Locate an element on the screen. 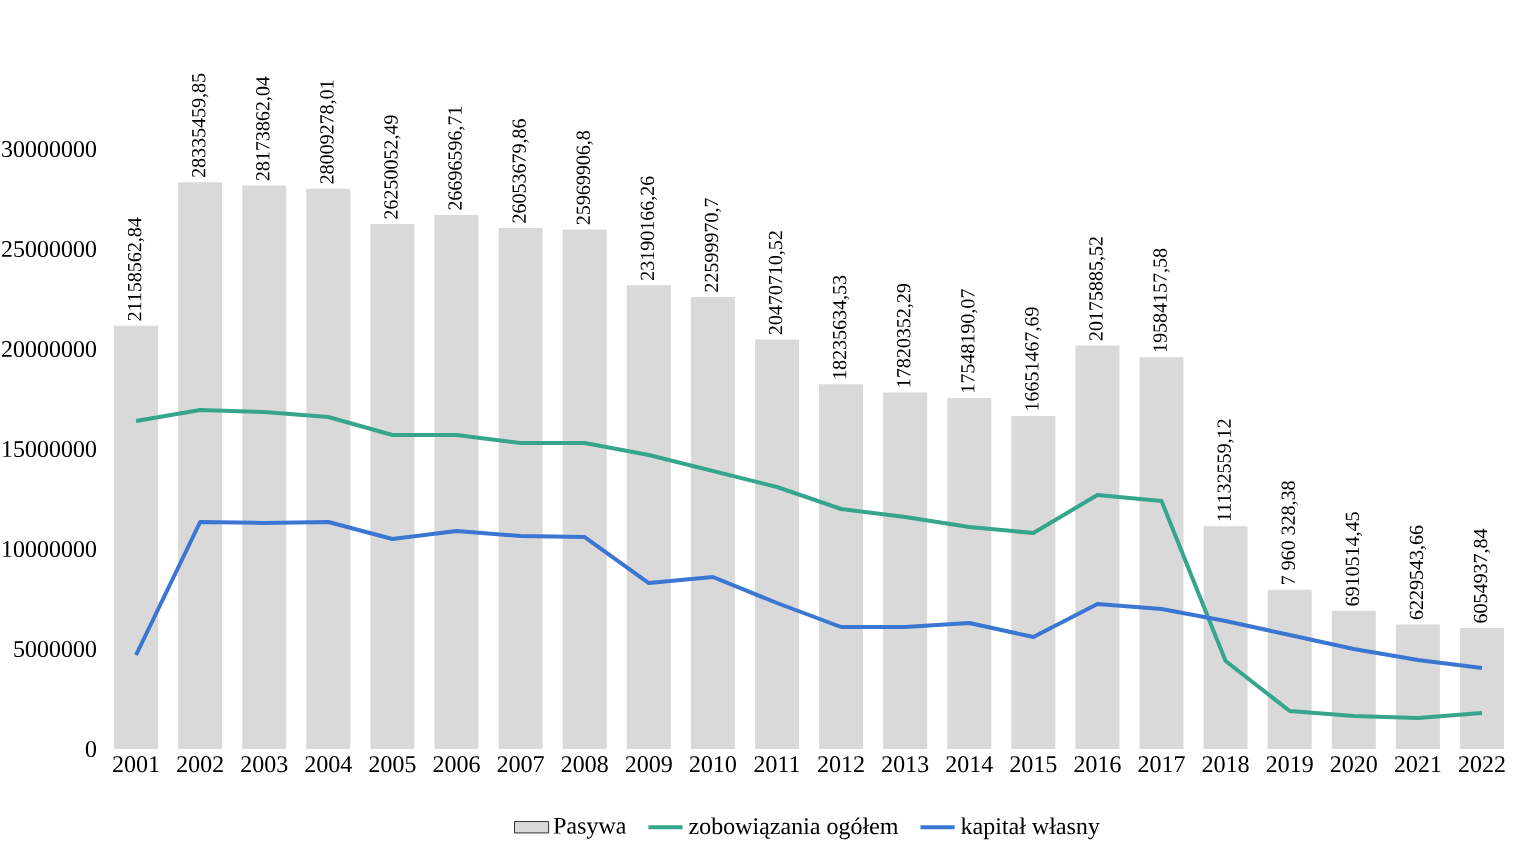 This screenshot has width=1530, height=853. x-tick-label: 2002 is located at coordinates (200, 764).